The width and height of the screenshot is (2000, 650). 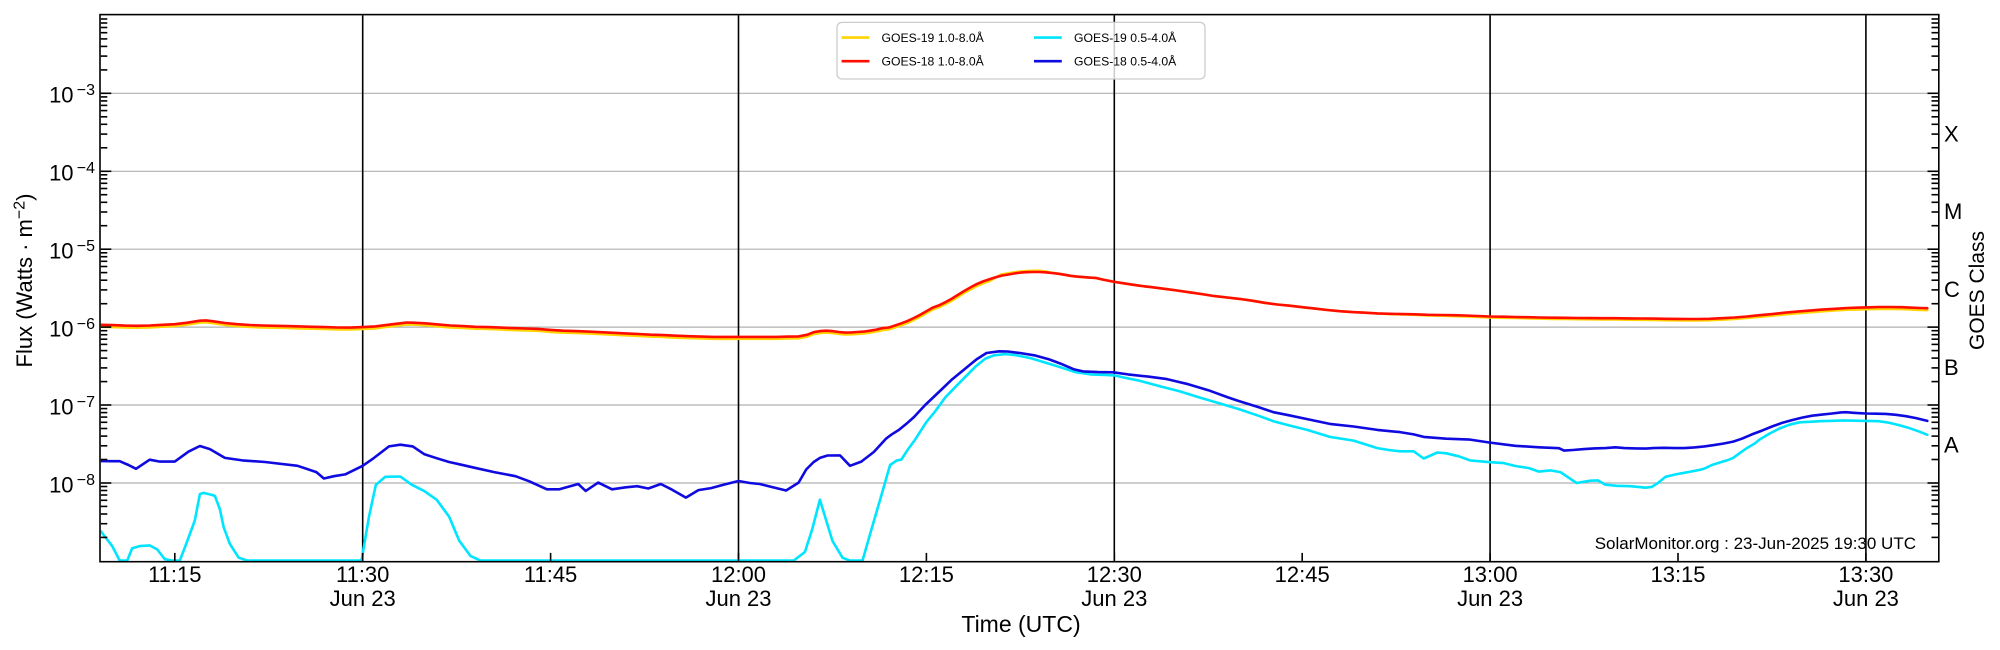 I want to click on svg-text: 10 −6, so click(x=72, y=329).